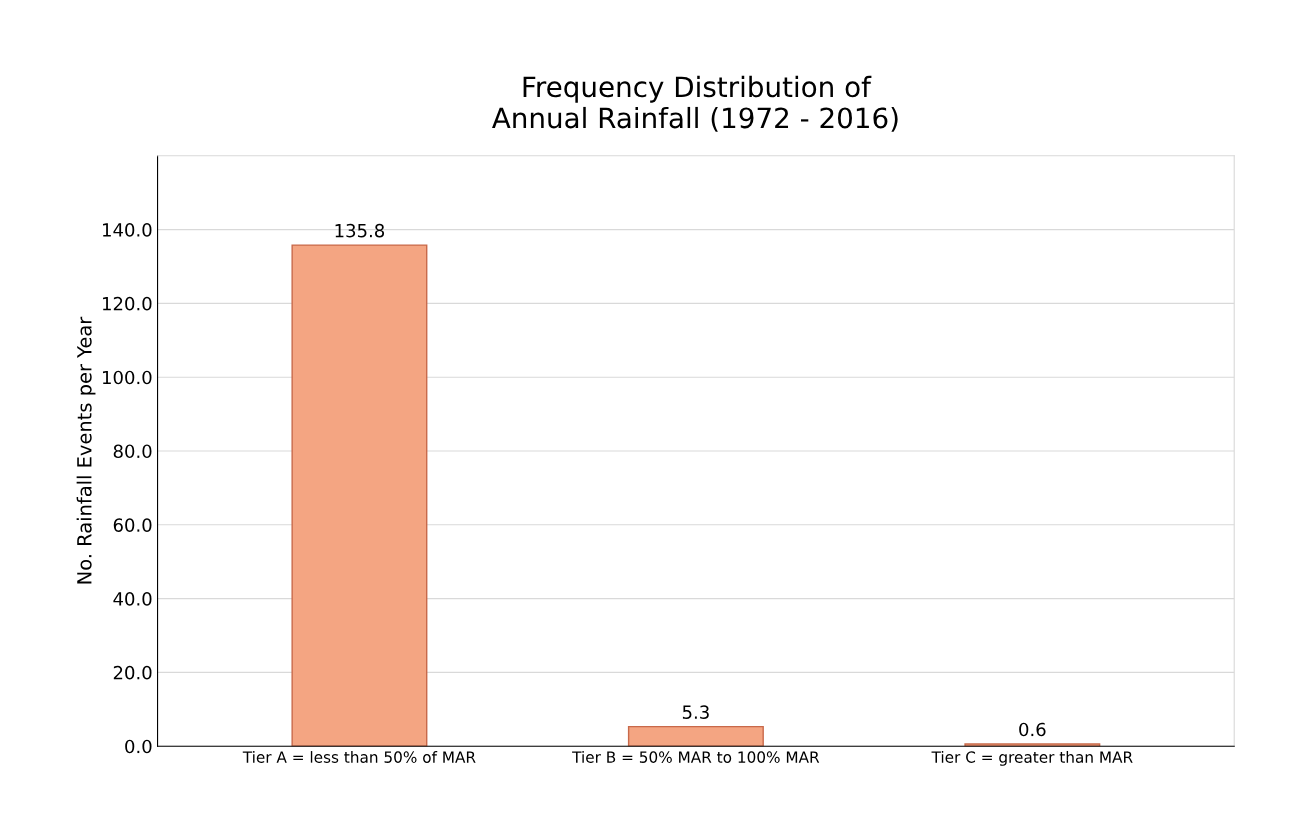 This screenshot has width=1313, height=820. Describe the element at coordinates (132, 672) in the screenshot. I see `y-tick-label: 20.0` at that location.